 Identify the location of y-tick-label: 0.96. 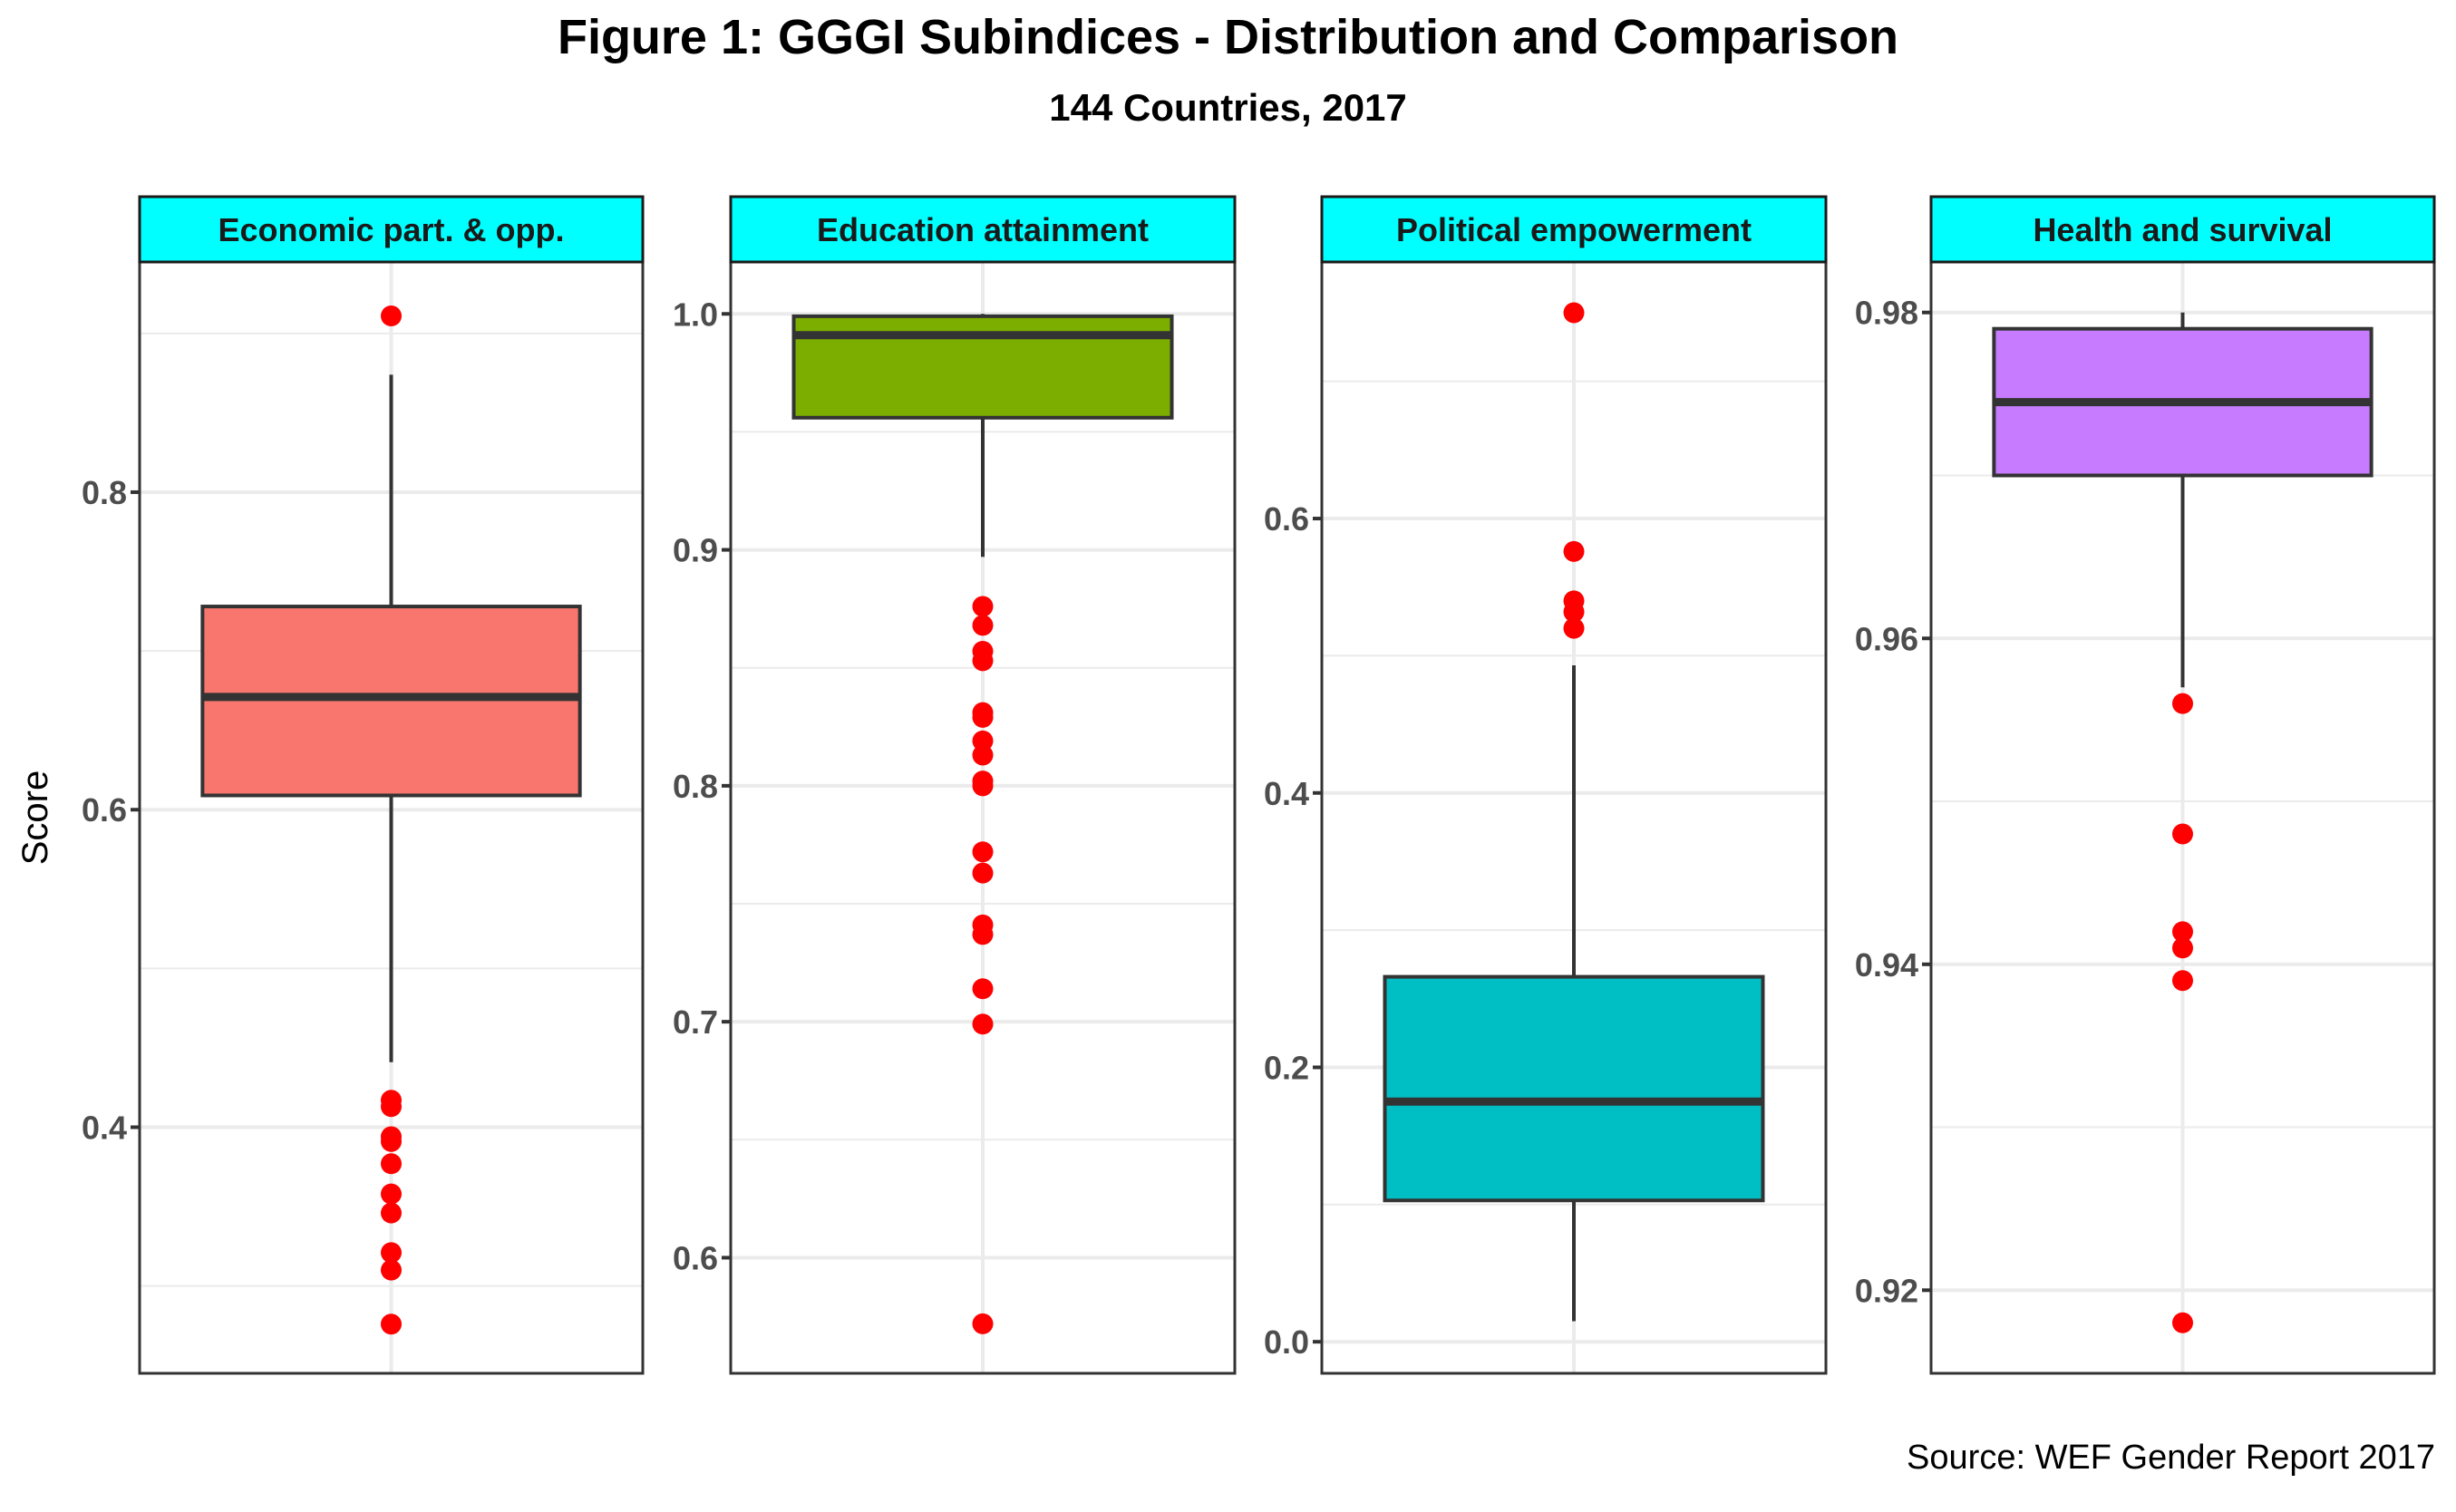
(1887, 639).